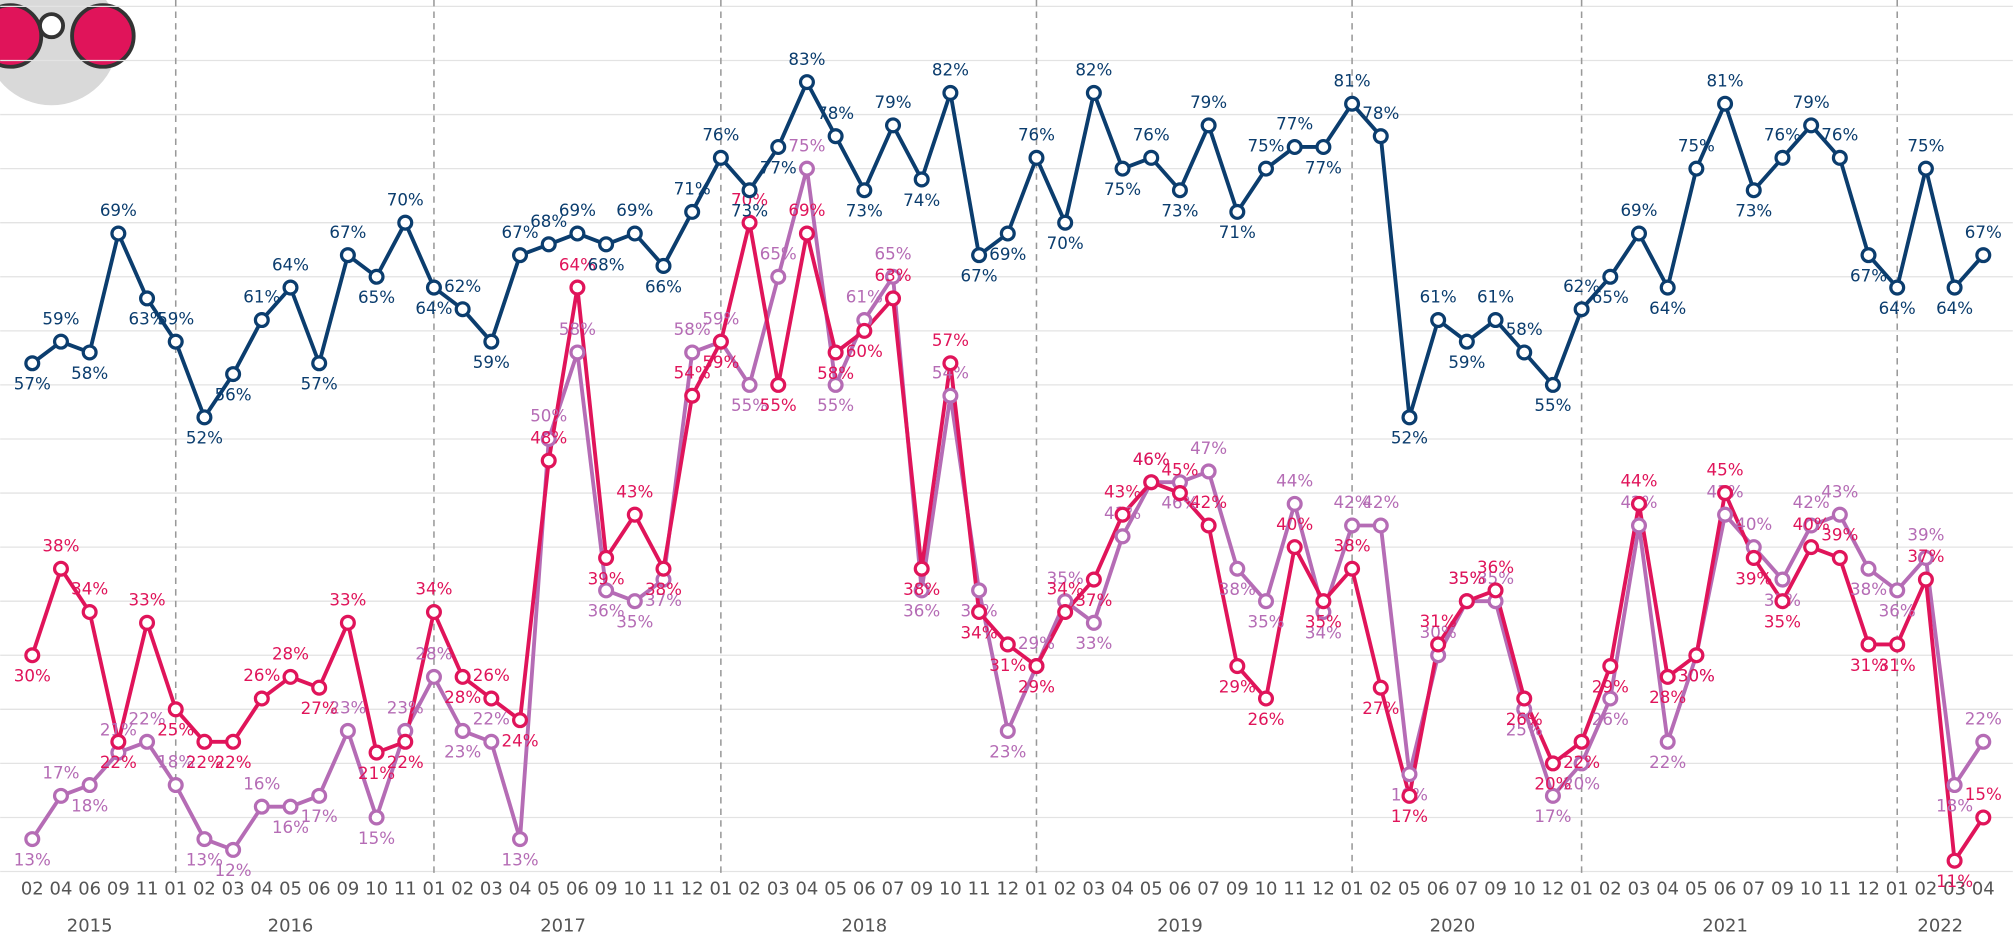  I want to click on data-label: 67%, so click(1868, 275).